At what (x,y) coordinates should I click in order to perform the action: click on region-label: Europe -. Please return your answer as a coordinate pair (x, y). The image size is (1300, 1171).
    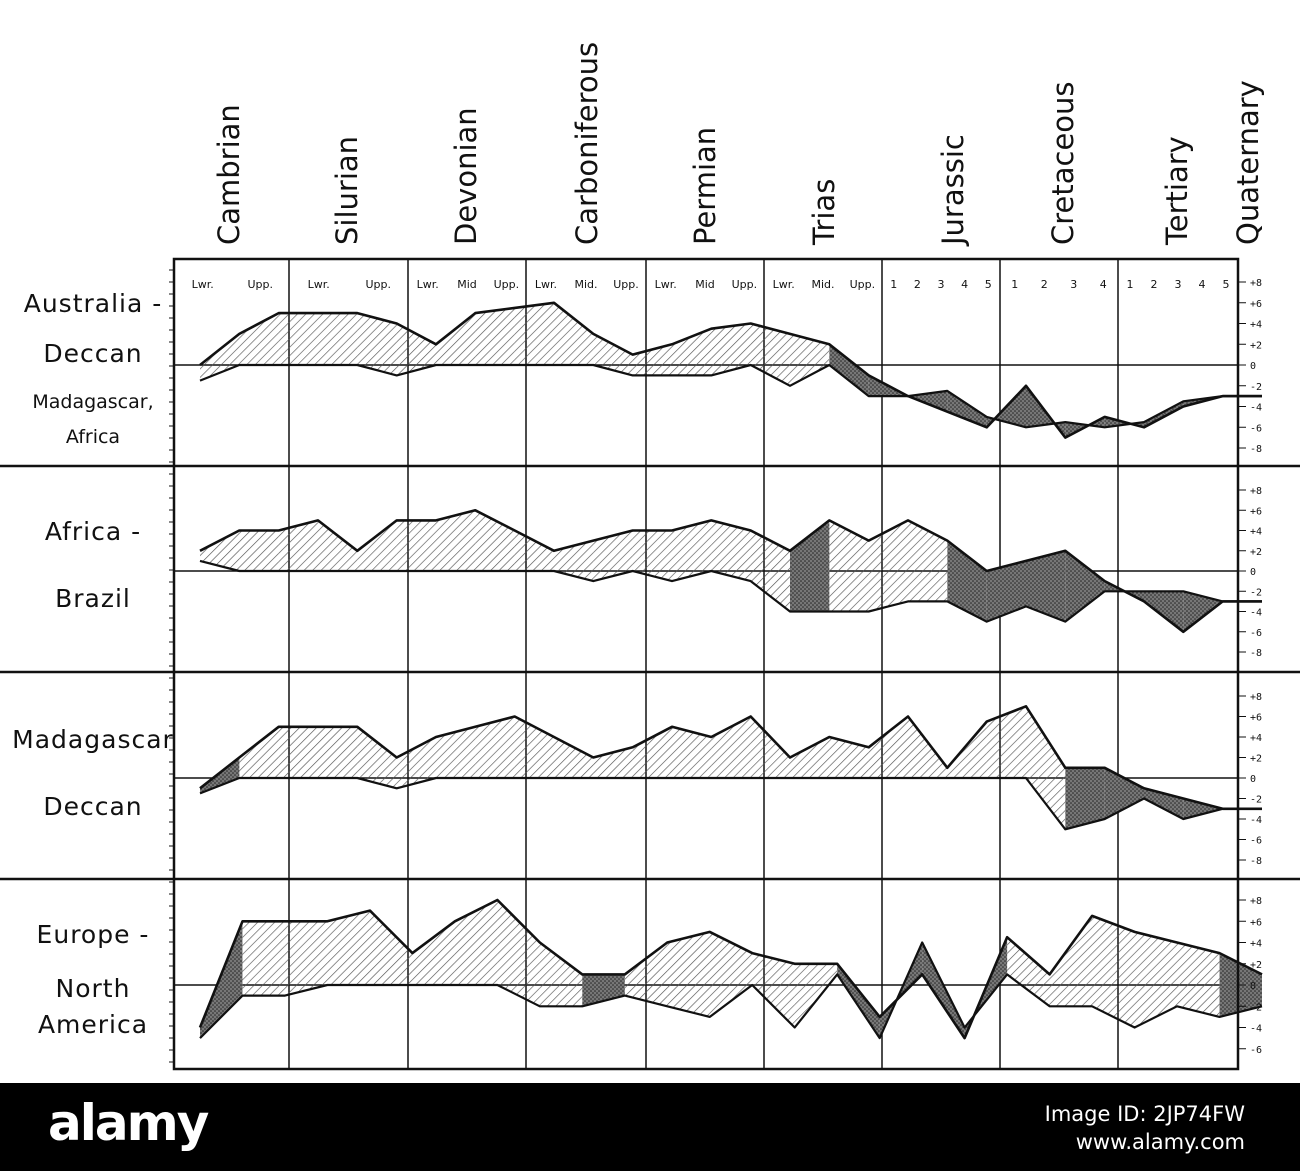
    Looking at the image, I should click on (93, 934).